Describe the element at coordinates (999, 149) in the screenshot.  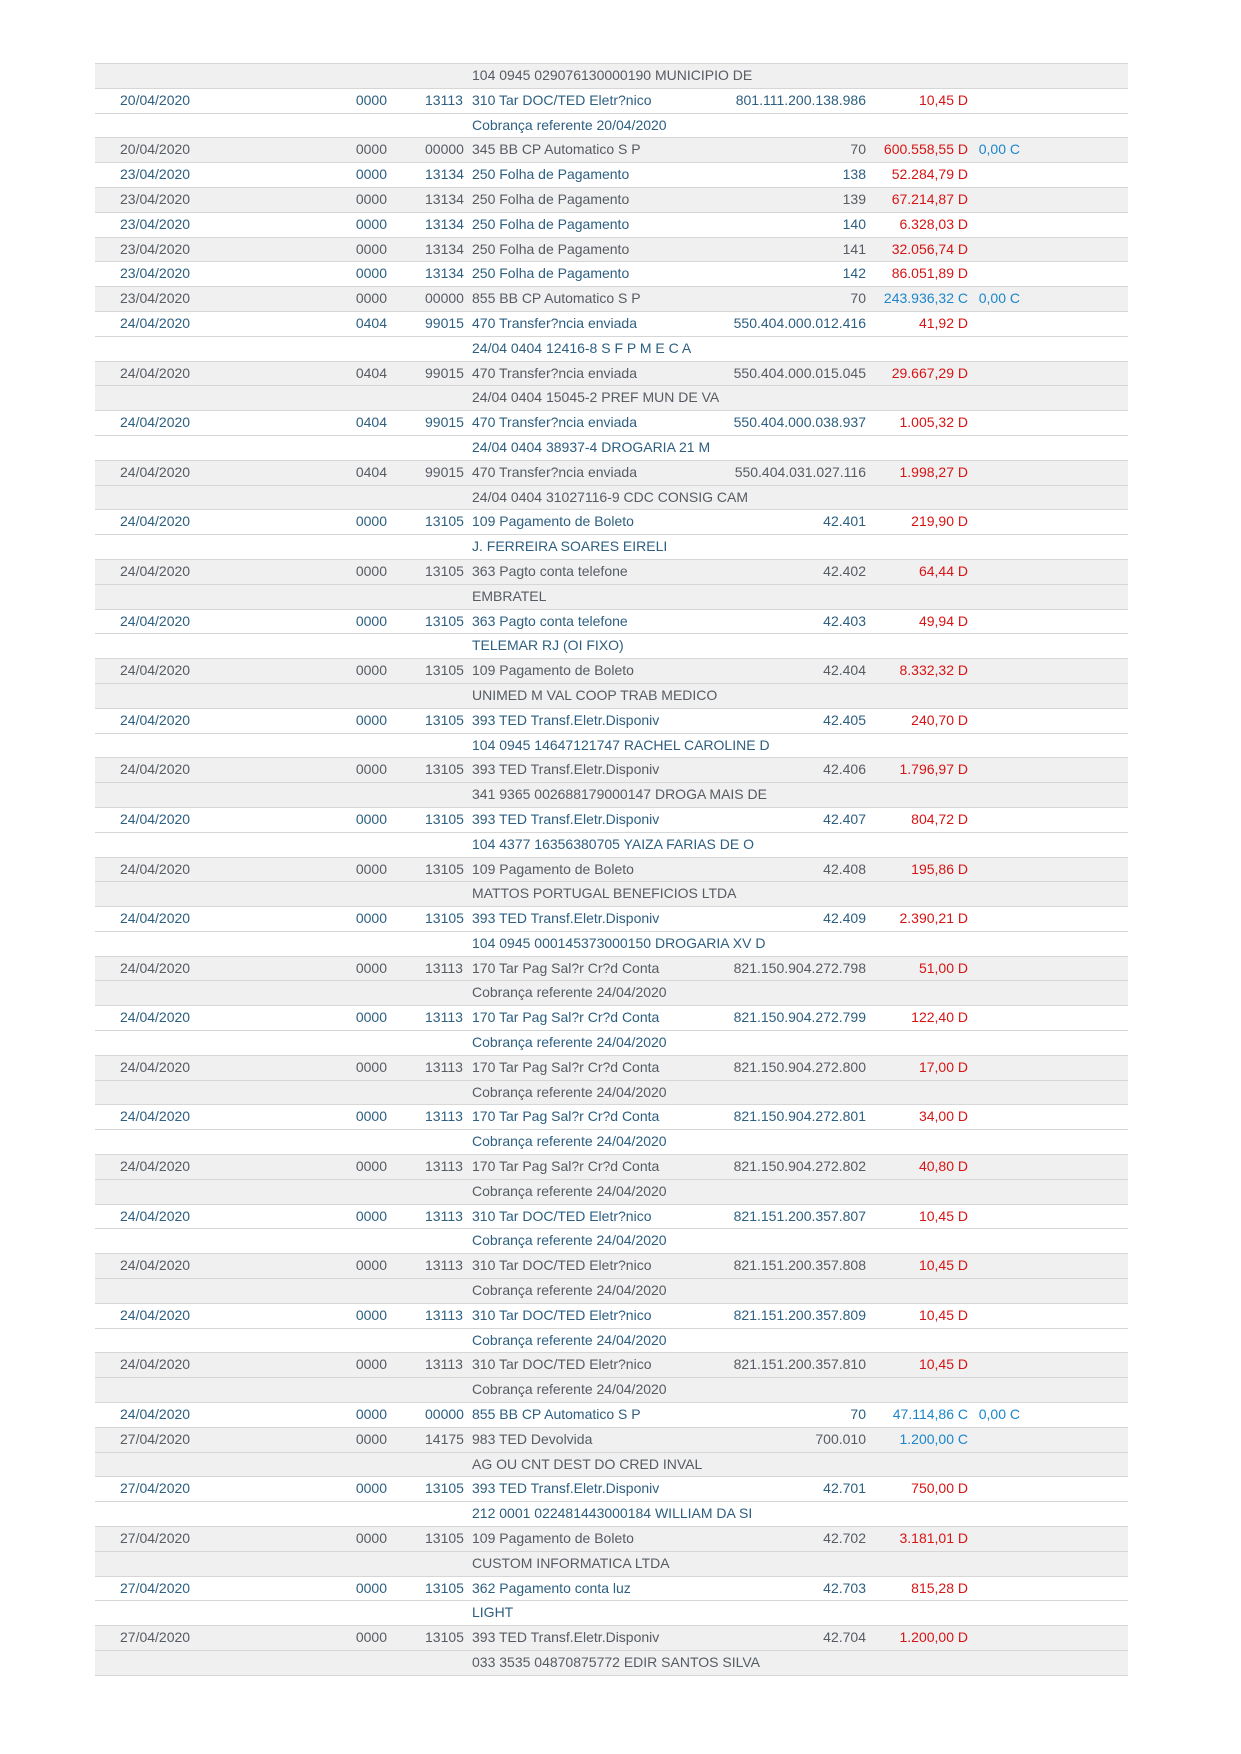
I see `balance-cell: 0,00 C` at that location.